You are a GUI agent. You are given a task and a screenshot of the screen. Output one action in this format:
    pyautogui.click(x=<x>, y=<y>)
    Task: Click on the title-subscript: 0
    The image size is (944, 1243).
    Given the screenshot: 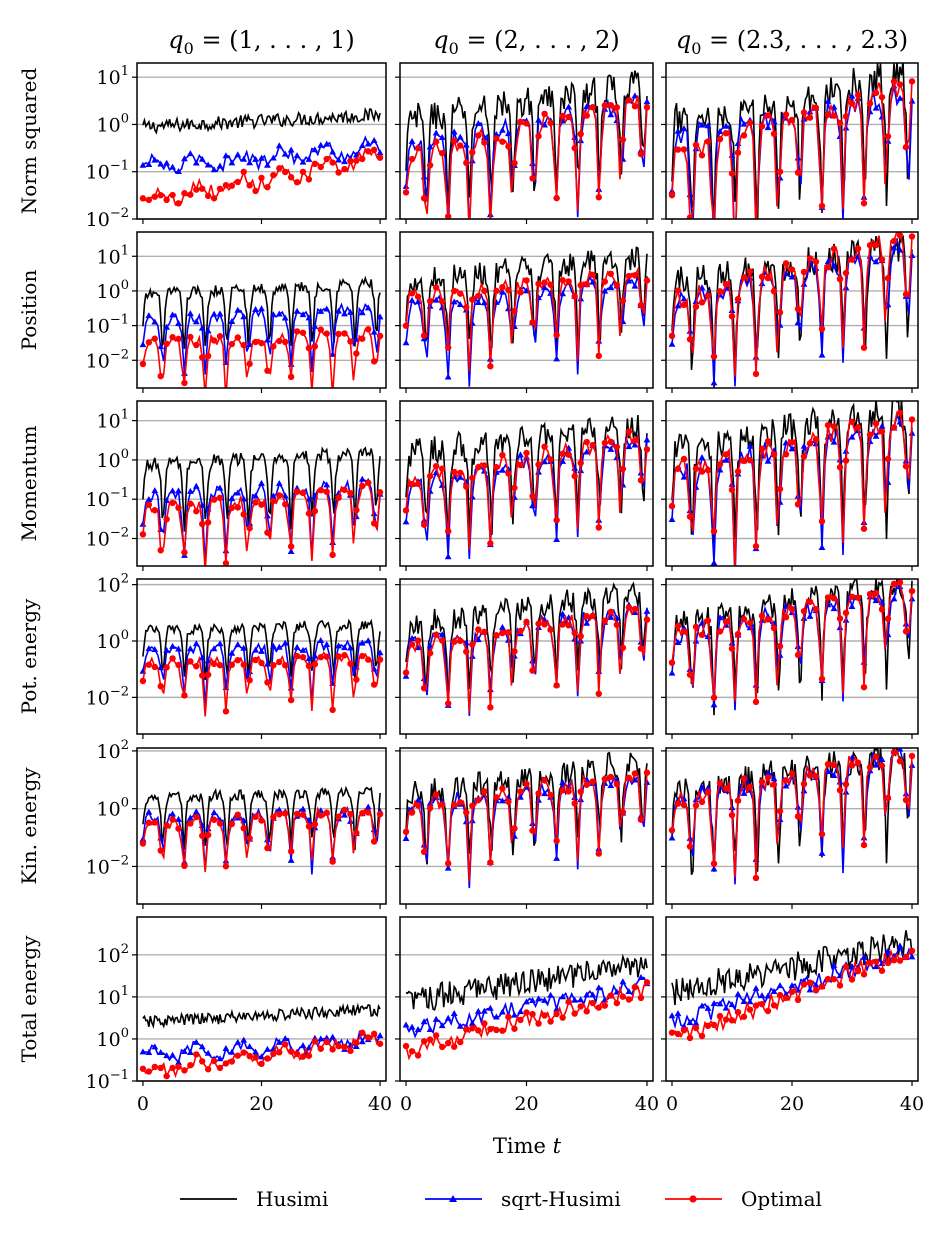 What is the action you would take?
    pyautogui.click(x=189, y=48)
    